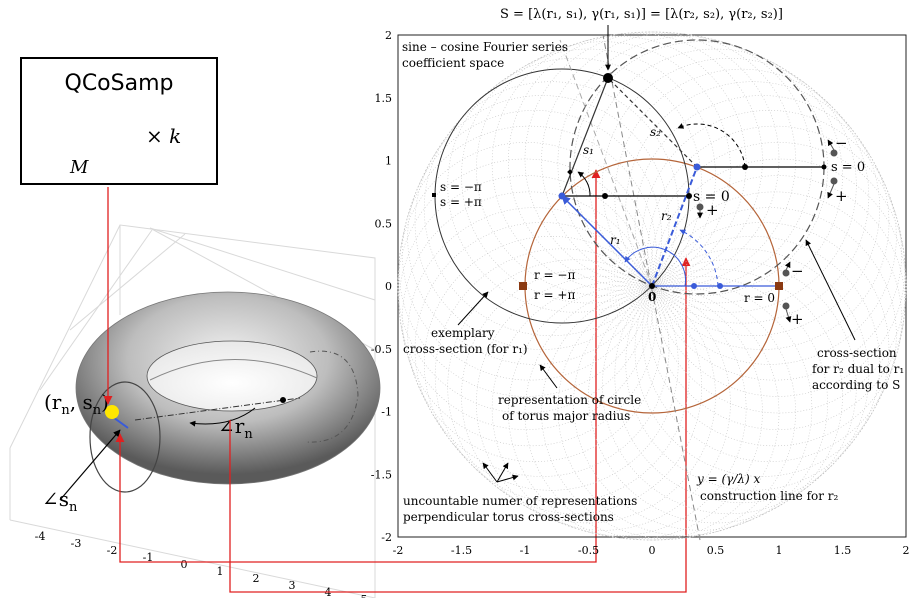  Describe the element at coordinates (235, 428) in the screenshot. I see `angle-rn-label: ∠rn` at that location.